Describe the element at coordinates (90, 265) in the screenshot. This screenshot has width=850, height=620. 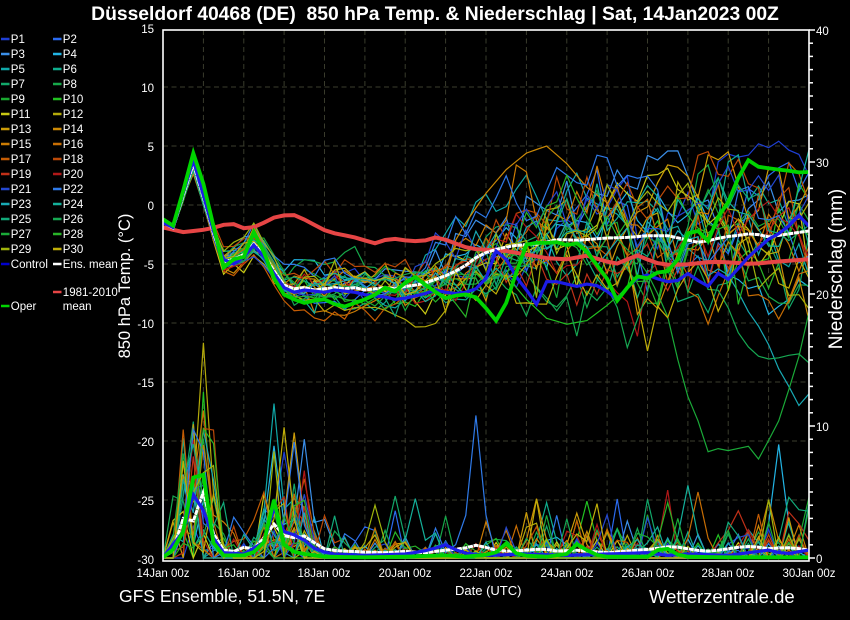
I see `svg-text: Ens. mean` at that location.